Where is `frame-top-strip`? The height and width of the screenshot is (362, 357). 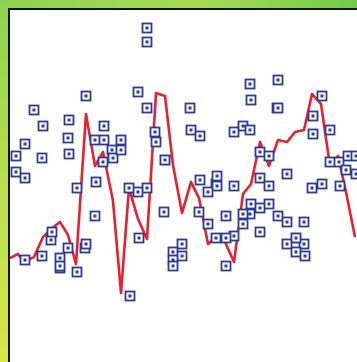
frame-top-strip is located at coordinates (178, 4).